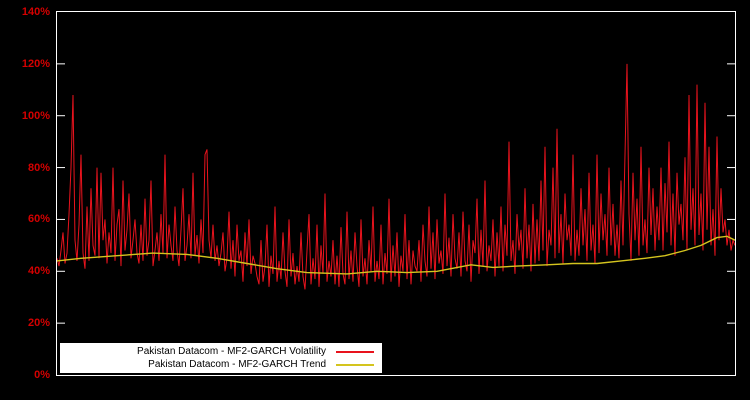 This screenshot has height=400, width=750. What do you see at coordinates (231, 351) in the screenshot?
I see `legend-label-volatility: Pakistan Datacom - MF2-GARCH Volatility` at bounding box center [231, 351].